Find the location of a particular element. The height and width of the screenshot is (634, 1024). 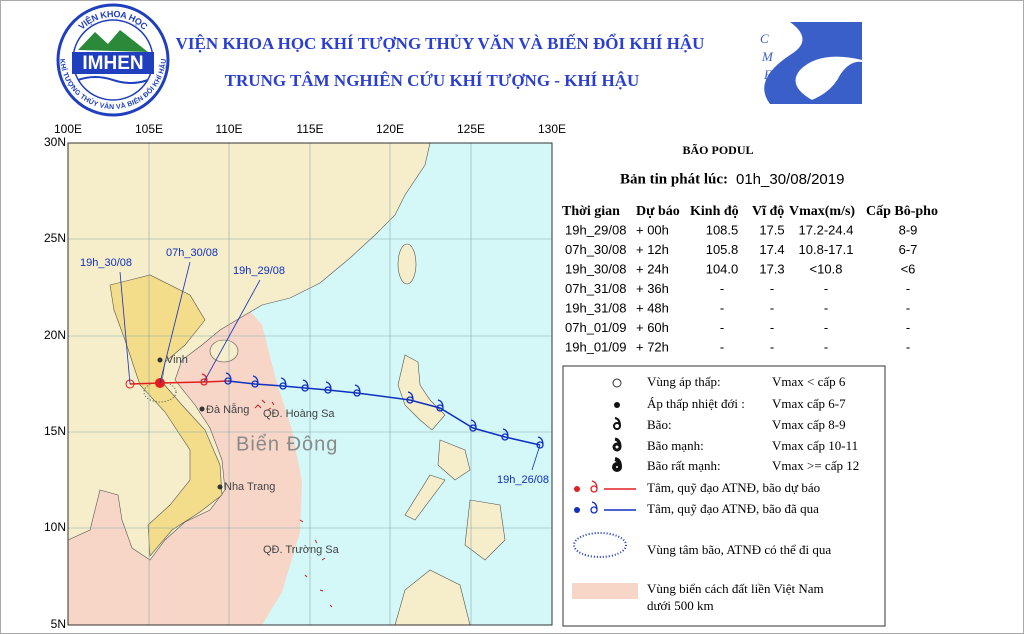

legend-label: Bão: is located at coordinates (659, 424).